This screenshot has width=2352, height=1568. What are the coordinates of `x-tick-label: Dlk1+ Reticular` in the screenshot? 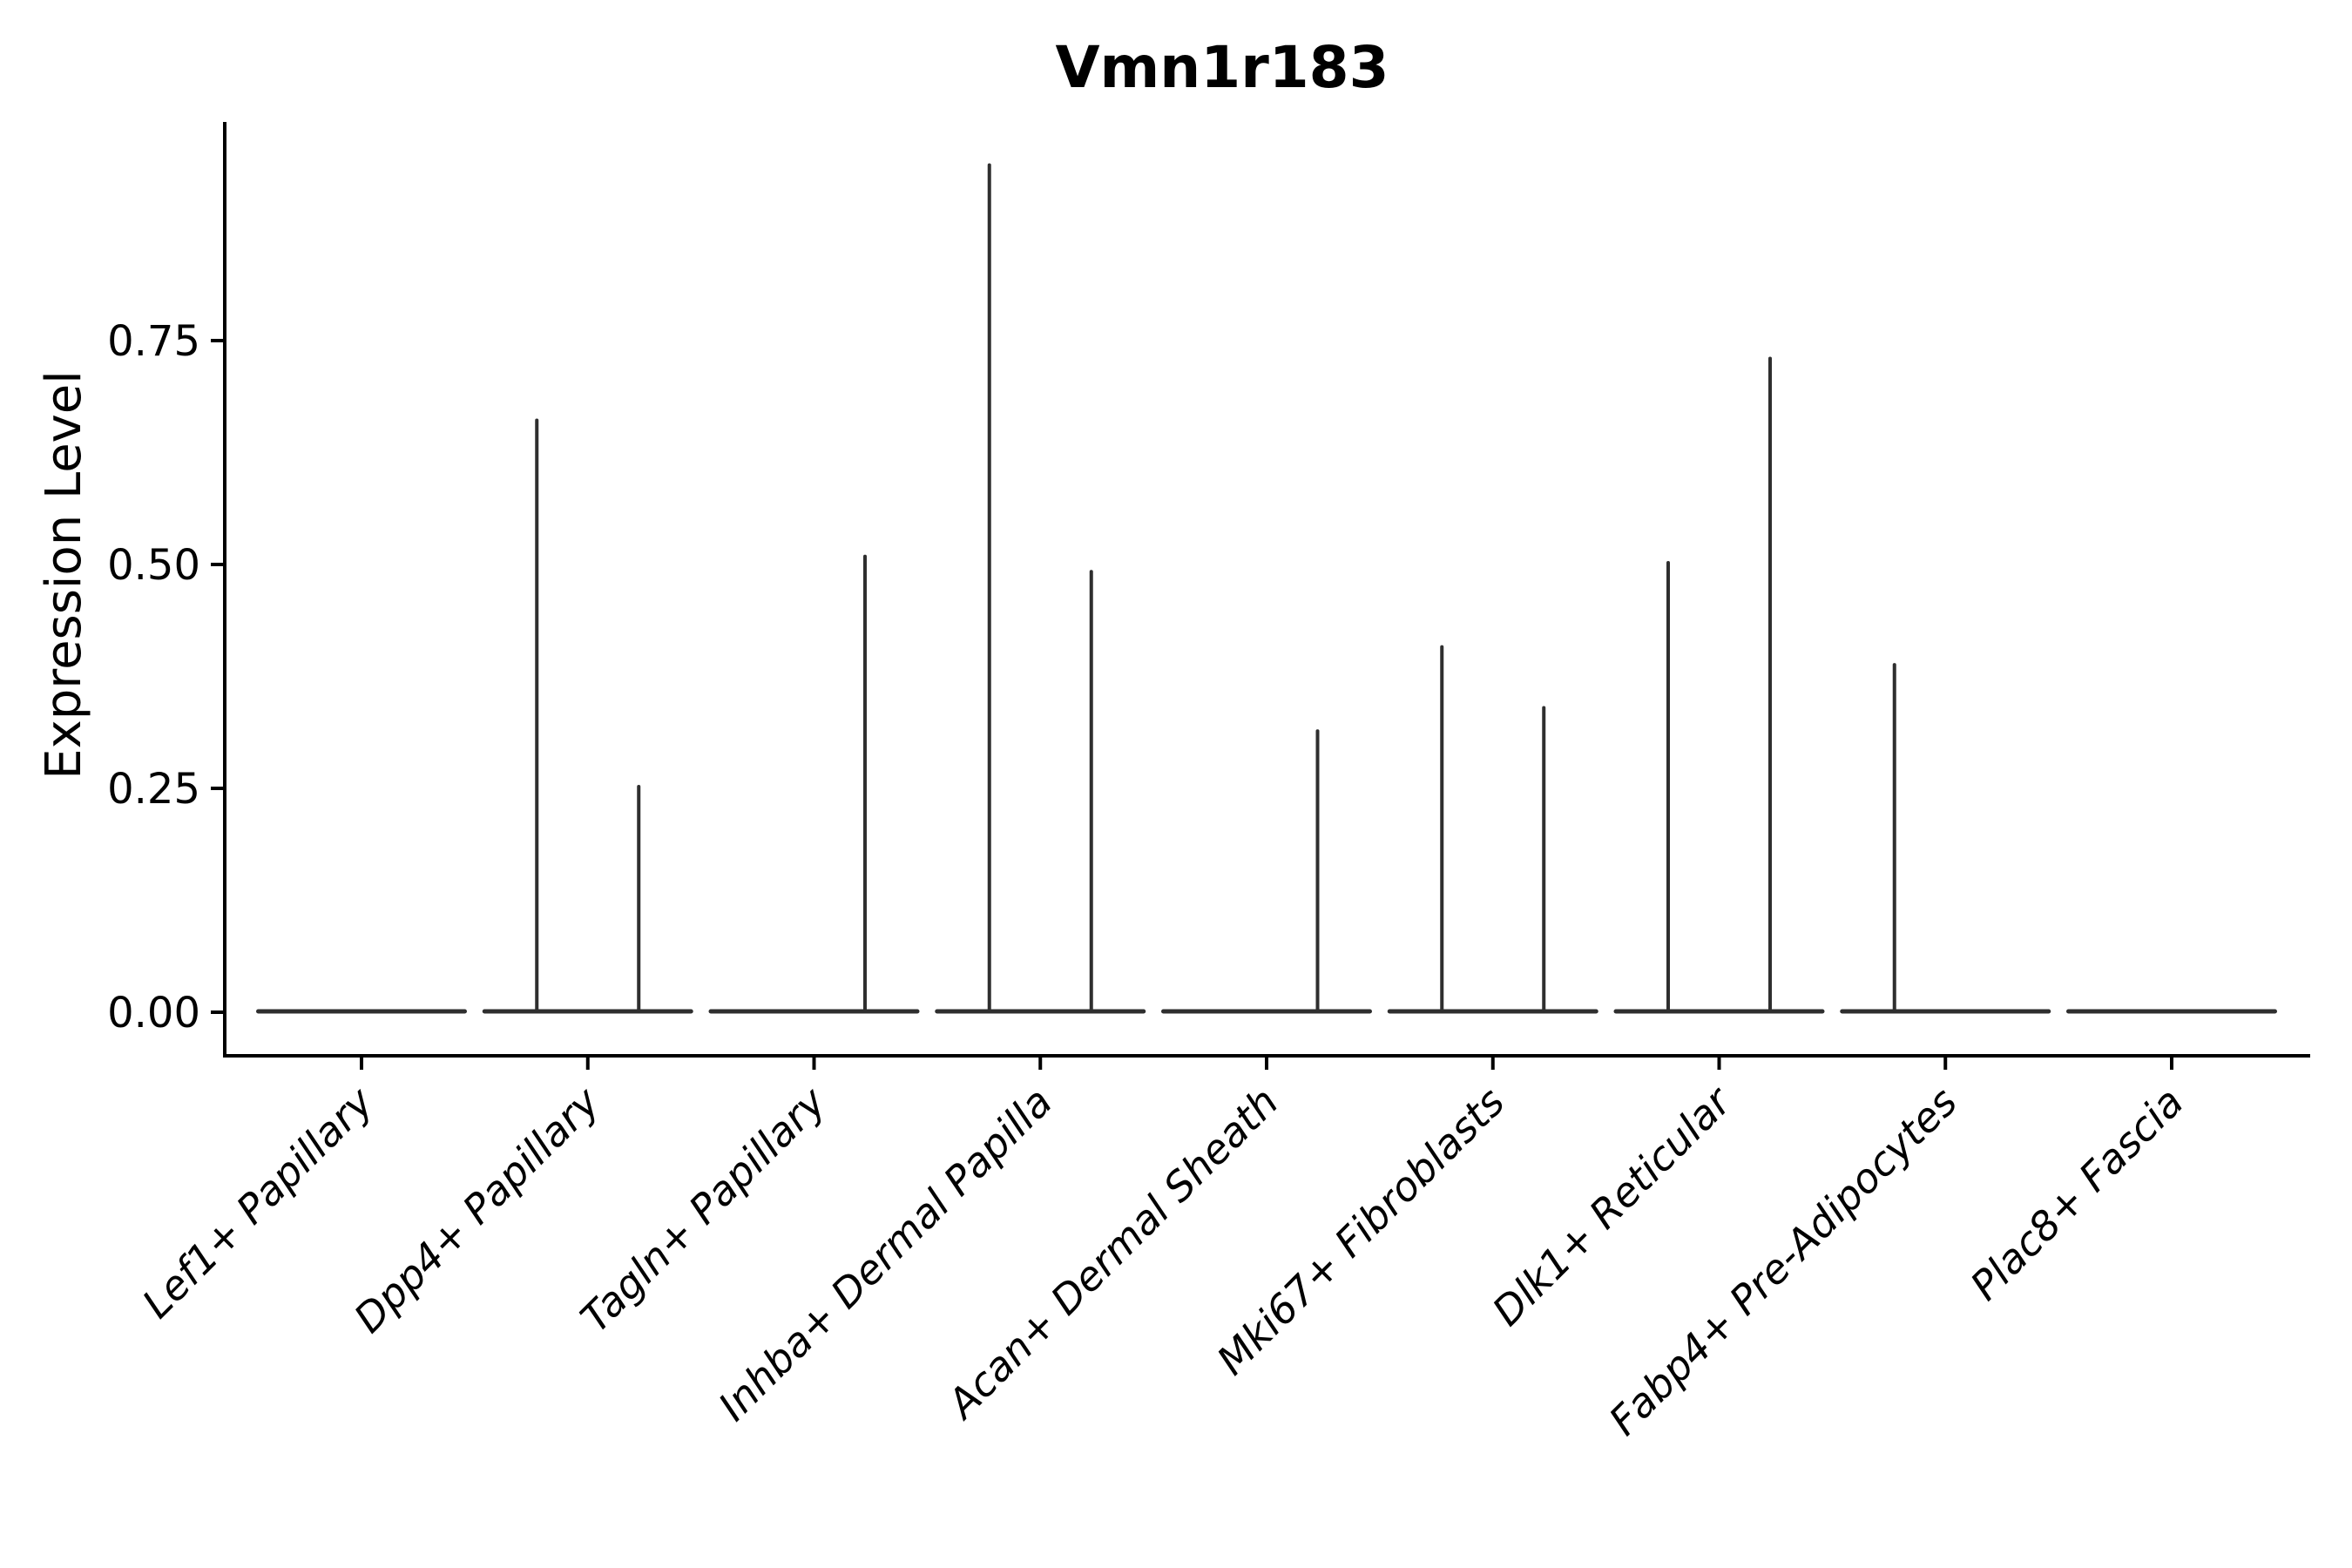 It's located at (1613, 1205).